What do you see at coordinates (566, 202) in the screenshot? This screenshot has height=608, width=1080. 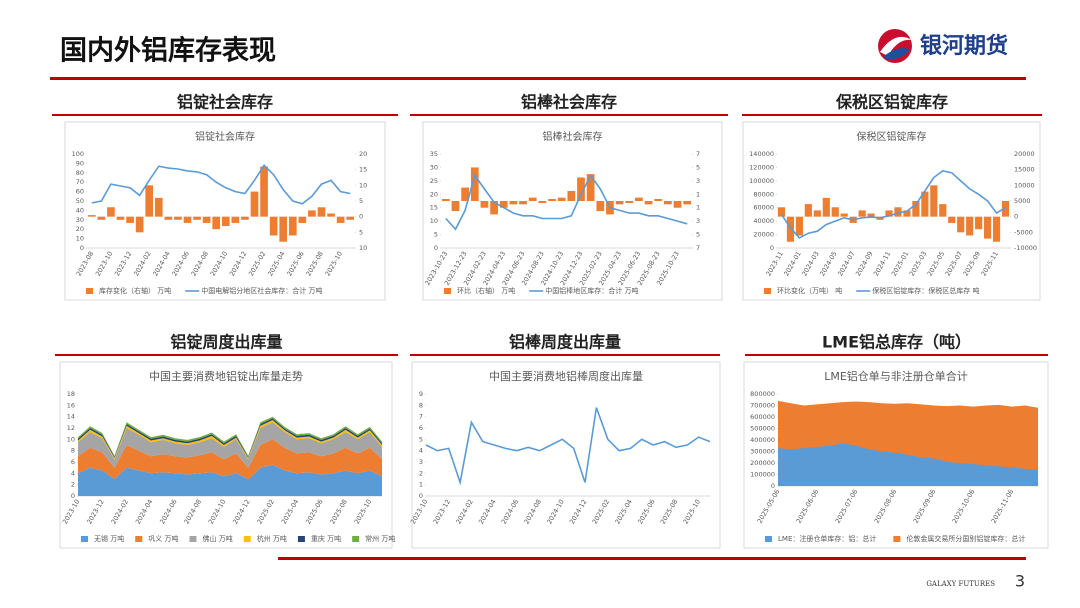 I see `line-series` at bounding box center [566, 202].